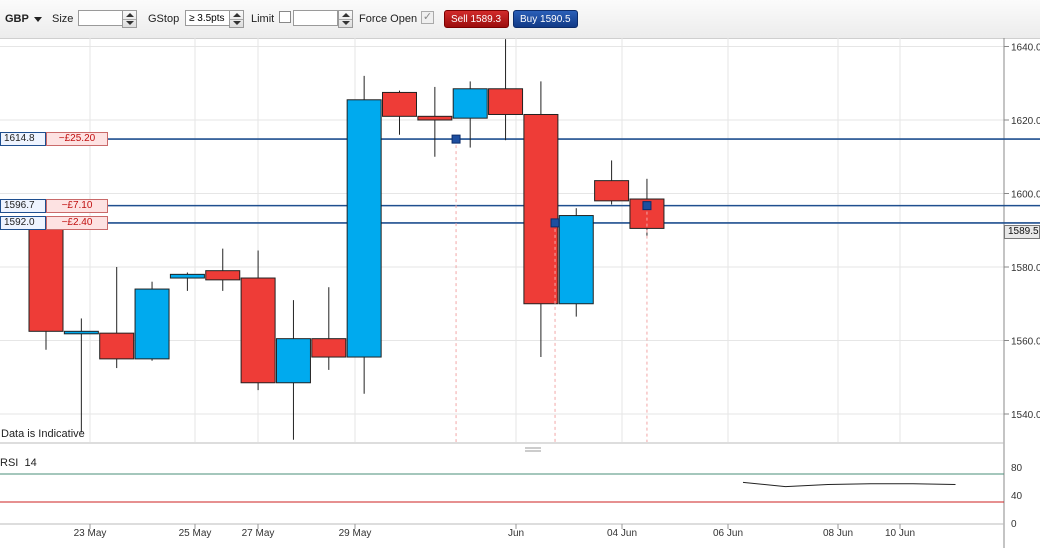  I want to click on date-tick-label: 04 Jun, so click(622, 533).